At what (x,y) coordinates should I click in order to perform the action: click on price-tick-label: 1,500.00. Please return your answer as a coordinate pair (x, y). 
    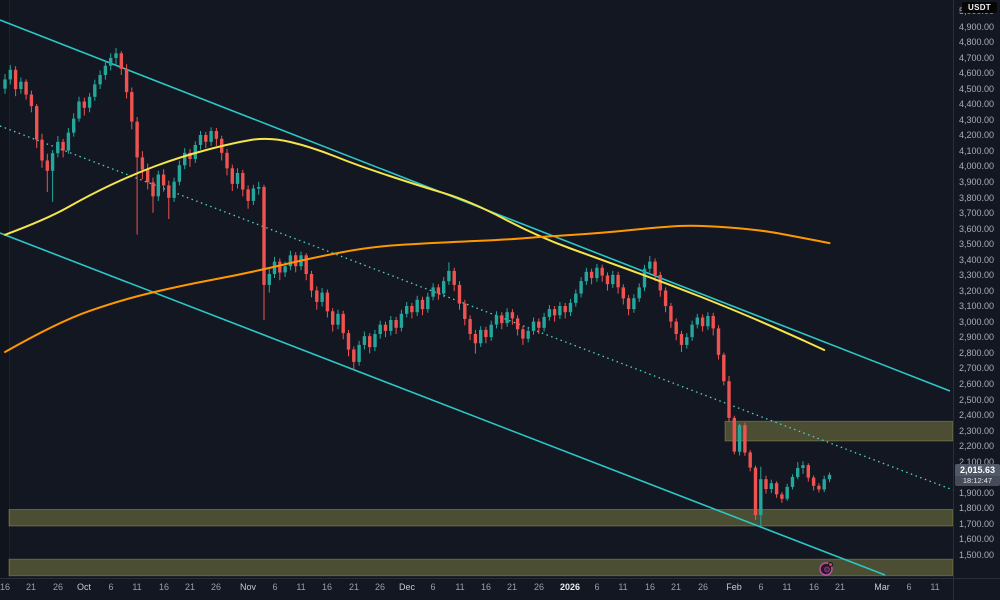
    Looking at the image, I should click on (977, 555).